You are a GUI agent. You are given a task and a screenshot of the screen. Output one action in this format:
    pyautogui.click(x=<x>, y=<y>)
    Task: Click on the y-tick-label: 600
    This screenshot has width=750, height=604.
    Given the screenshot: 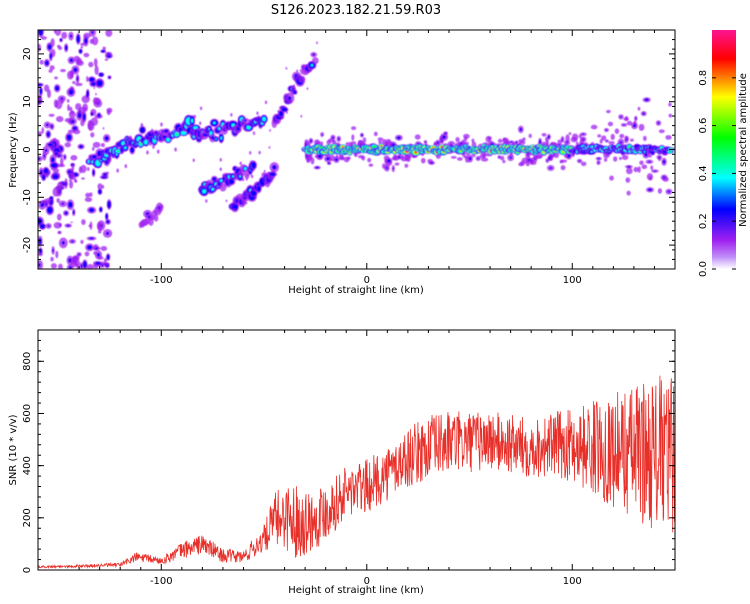 What is the action you would take?
    pyautogui.click(x=27, y=413)
    